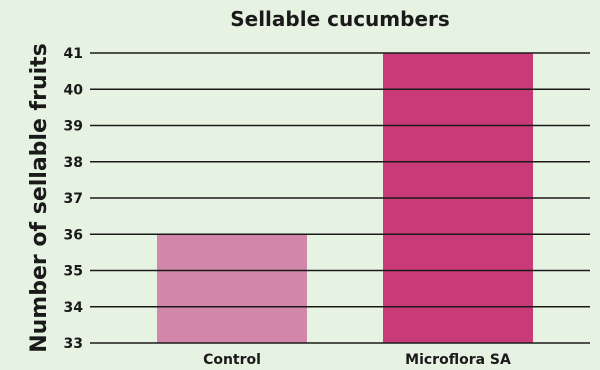 The image size is (600, 370). I want to click on y-tick-label: 35, so click(73, 272).